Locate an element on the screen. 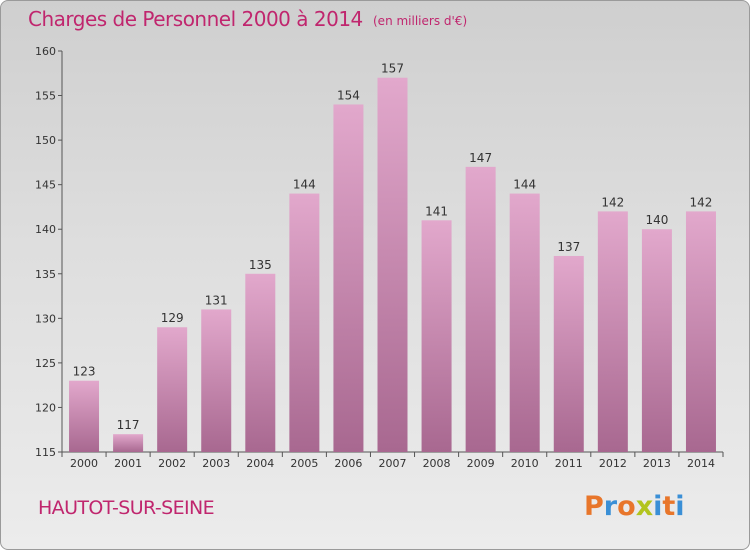 The width and height of the screenshot is (750, 550). data-label-2000: 123 is located at coordinates (84, 372).